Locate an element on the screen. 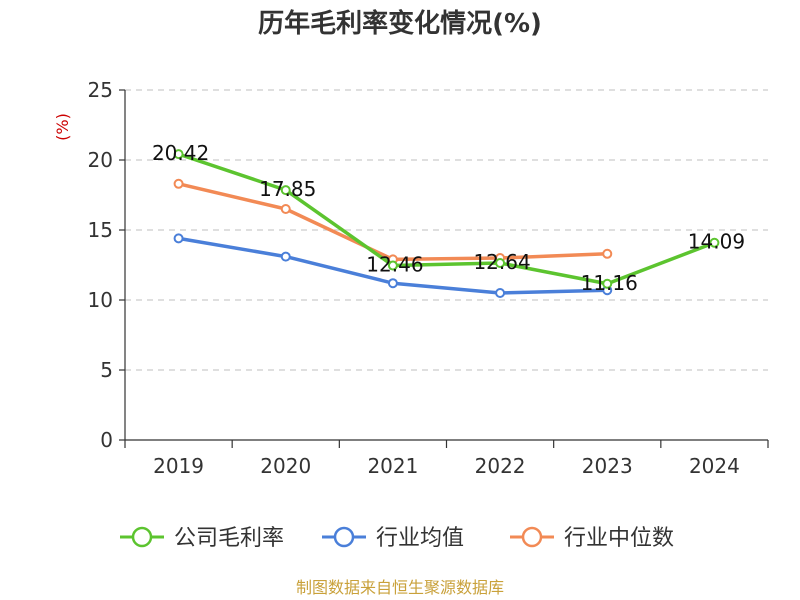  legend: 公司毛利率 行业均值 行业中位数 is located at coordinates (397, 538).